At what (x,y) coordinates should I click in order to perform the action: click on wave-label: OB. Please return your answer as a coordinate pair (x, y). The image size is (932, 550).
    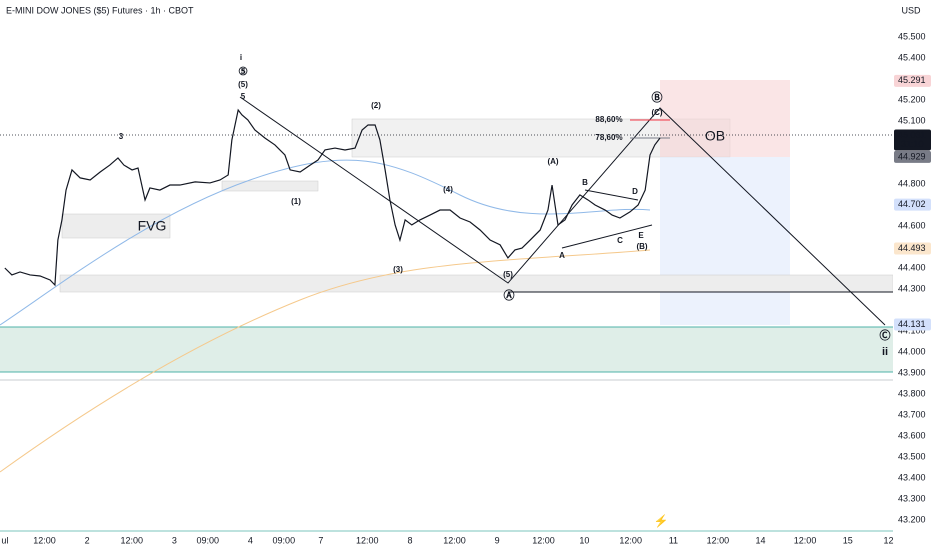
    Looking at the image, I should click on (715, 136).